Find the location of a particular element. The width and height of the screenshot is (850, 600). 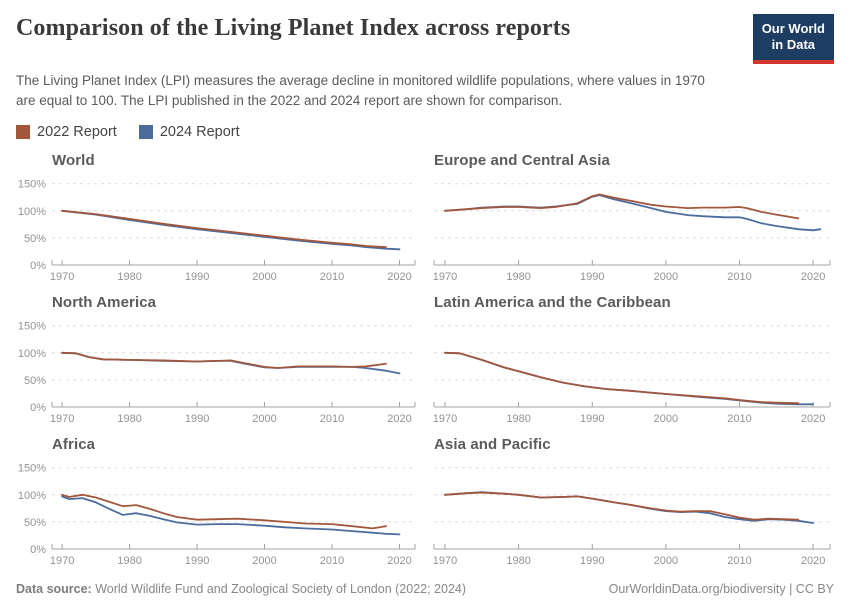

legend-item-2024: 2024 Report is located at coordinates (189, 132).